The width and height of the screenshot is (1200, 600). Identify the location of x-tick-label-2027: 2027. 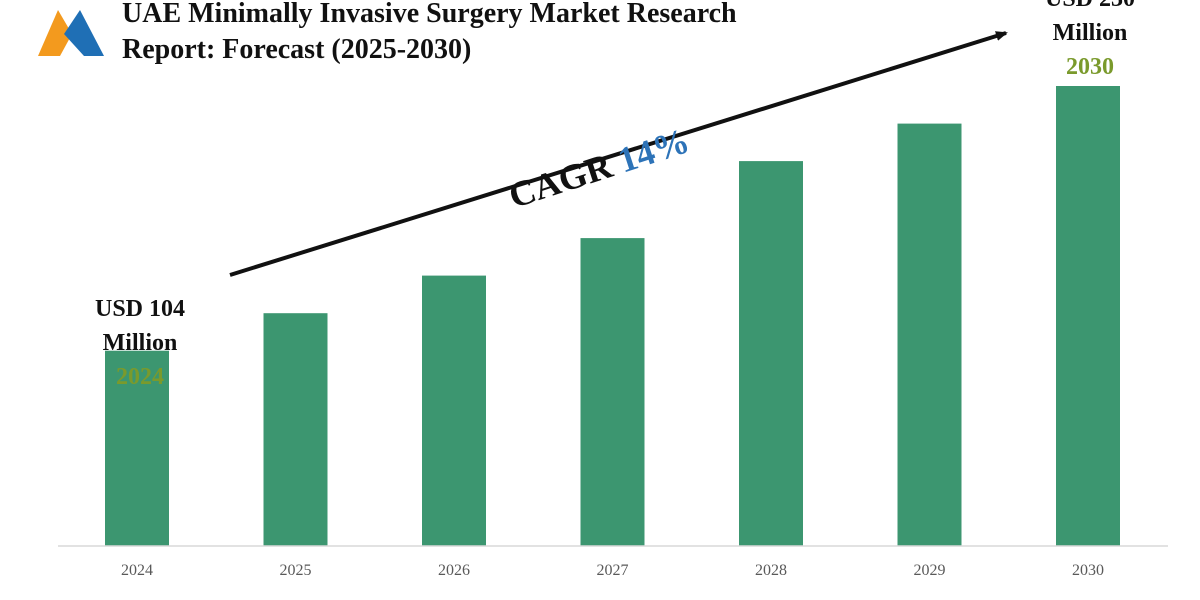
(613, 570).